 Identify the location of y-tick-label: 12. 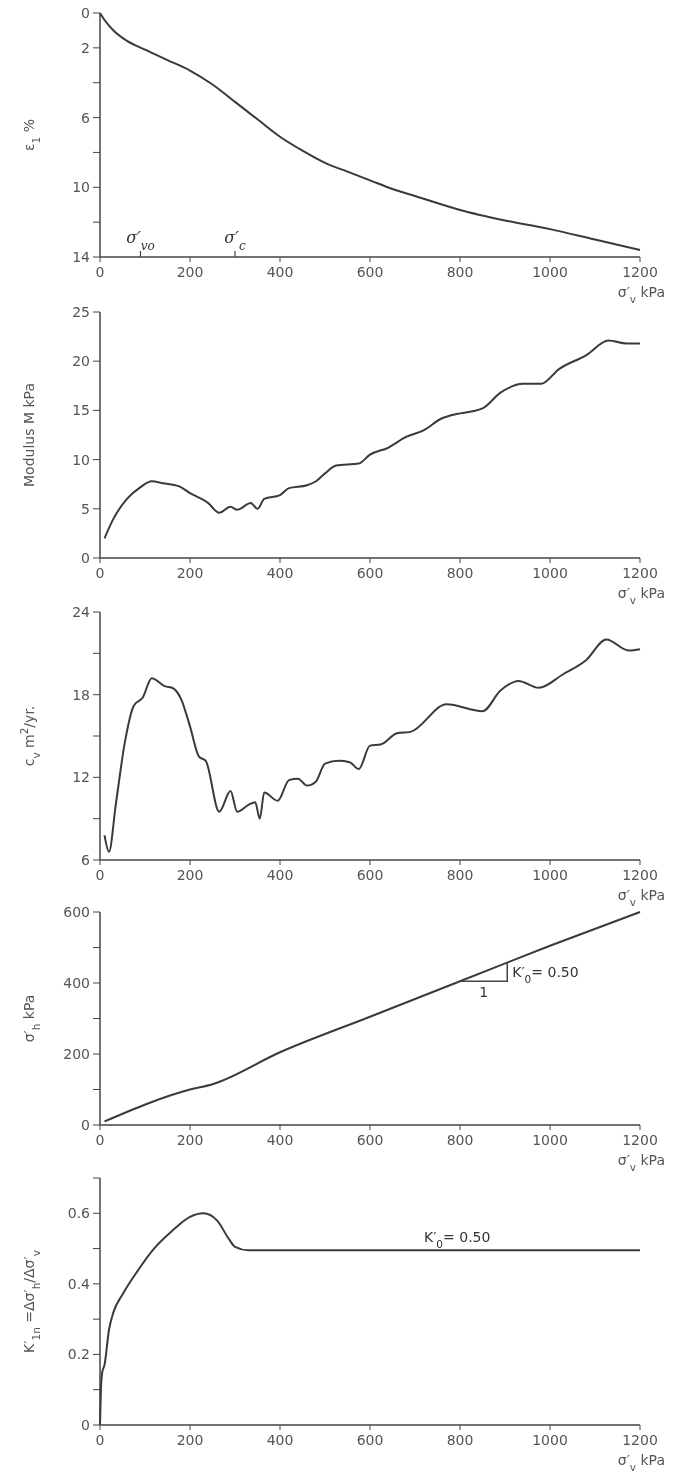
(81, 777).